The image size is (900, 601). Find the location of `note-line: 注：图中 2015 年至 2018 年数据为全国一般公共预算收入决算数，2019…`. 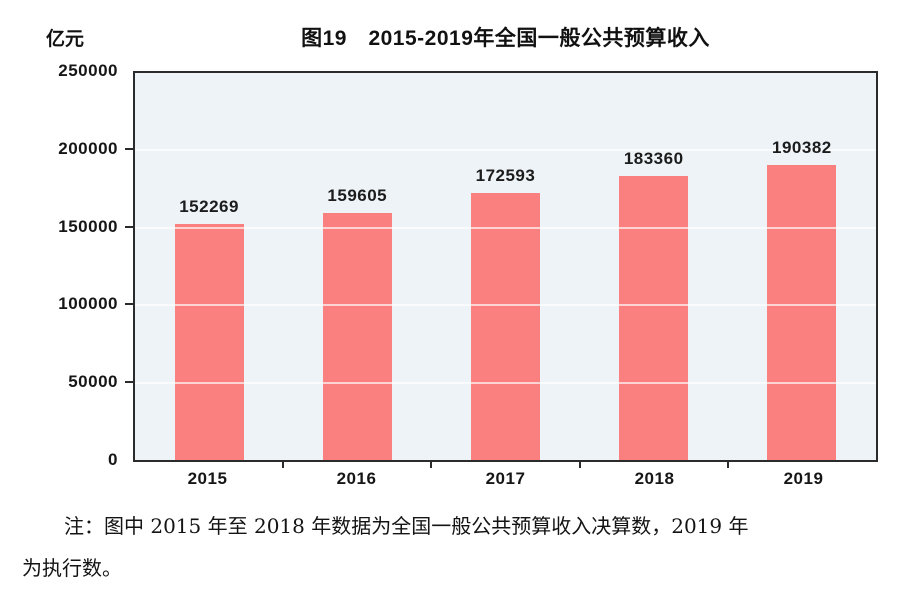

note-line: 注：图中 2015 年至 2018 年数据为全国一般公共预算收入决算数，2019… is located at coordinates (406, 526).